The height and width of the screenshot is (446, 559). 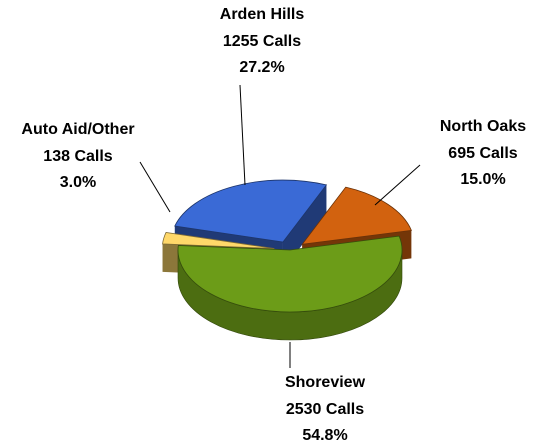 What do you see at coordinates (482, 179) in the screenshot?
I see `percent-label: 15.0%` at bounding box center [482, 179].